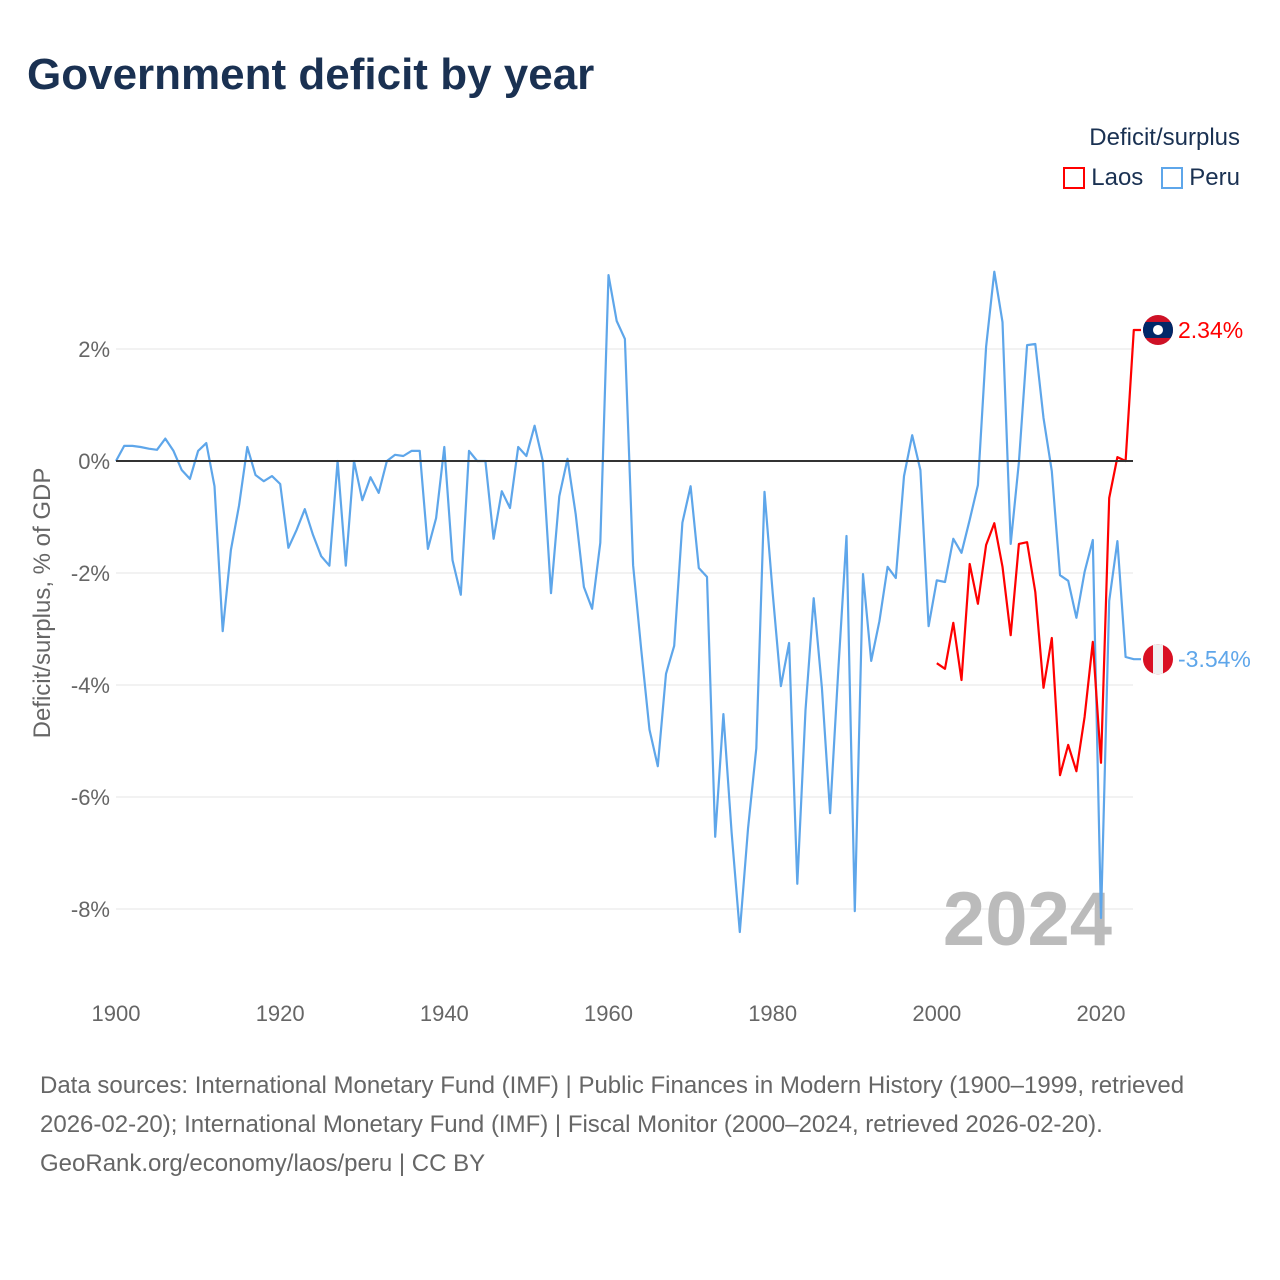  Describe the element at coordinates (1117, 177) in the screenshot. I see `legend-label-laos: Laos` at that location.